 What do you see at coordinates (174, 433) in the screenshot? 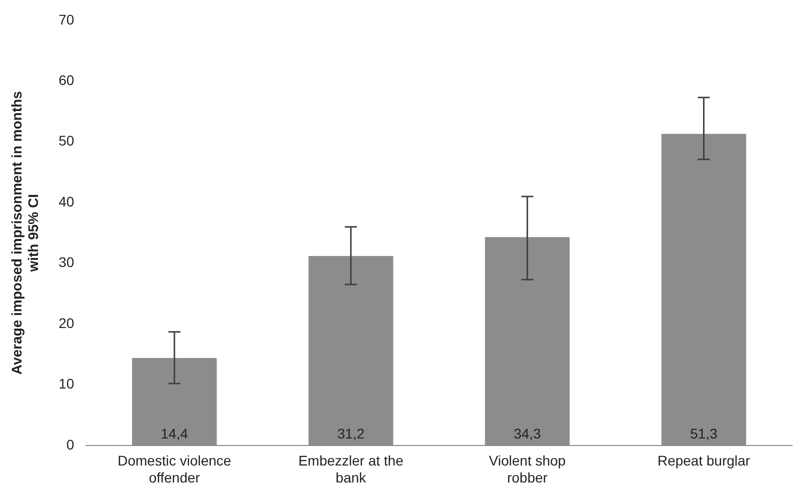
I see `data-label: 14,4` at bounding box center [174, 433].